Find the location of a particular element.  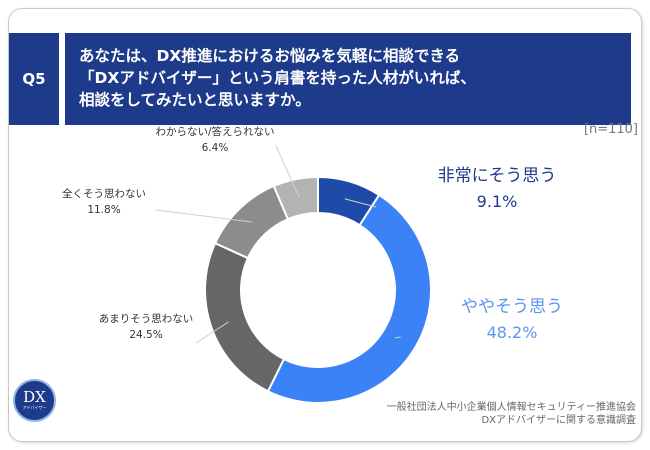

dx-logo: DX アドバイザー is located at coordinates (34, 400).